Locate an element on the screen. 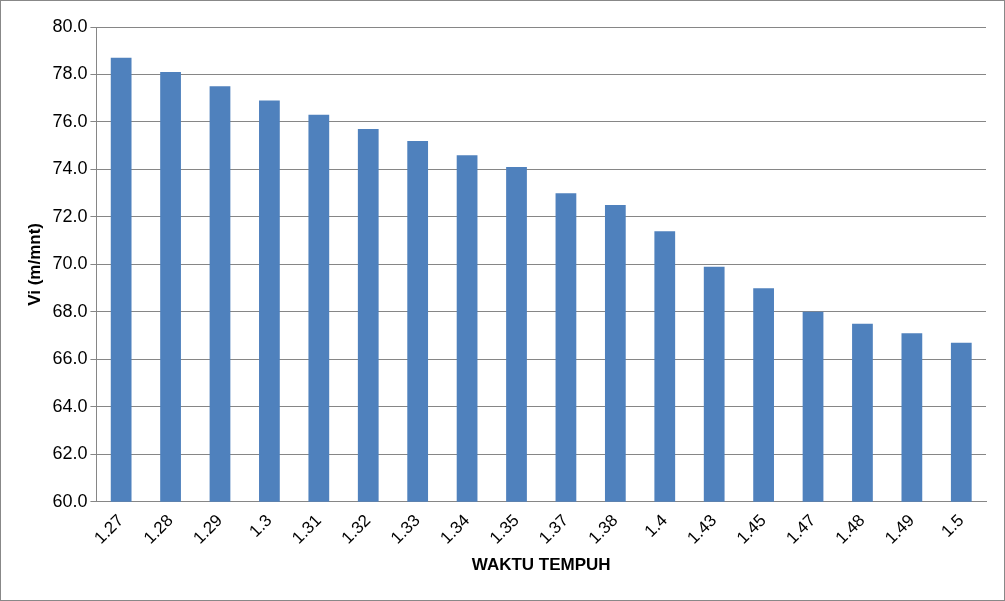 The height and width of the screenshot is (601, 1005). x-tick-label: 1.31 is located at coordinates (306, 529).